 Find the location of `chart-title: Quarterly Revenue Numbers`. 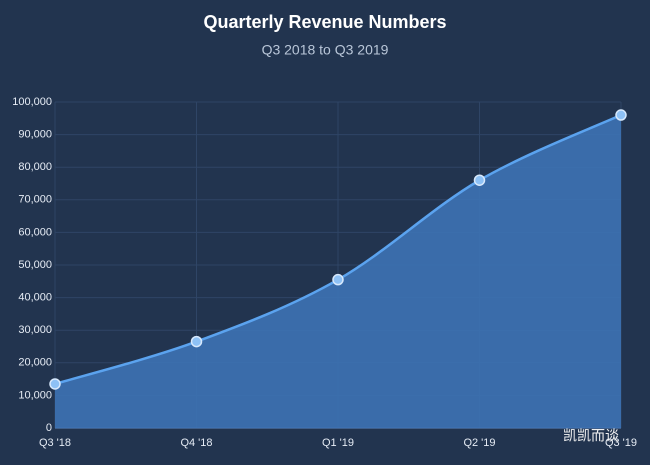

chart-title: Quarterly Revenue Numbers is located at coordinates (324, 22).